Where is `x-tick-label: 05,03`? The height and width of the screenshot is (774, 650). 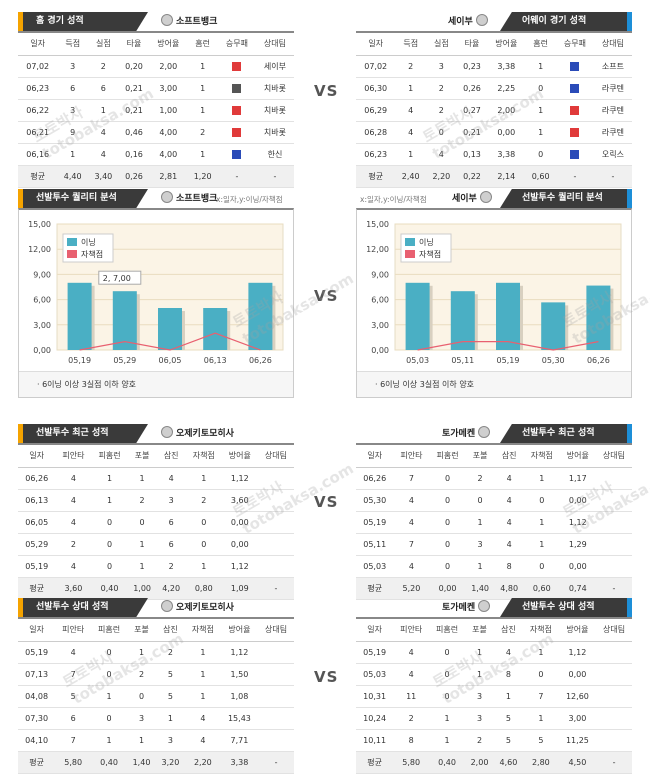 x-tick-label: 05,03 is located at coordinates (417, 360).